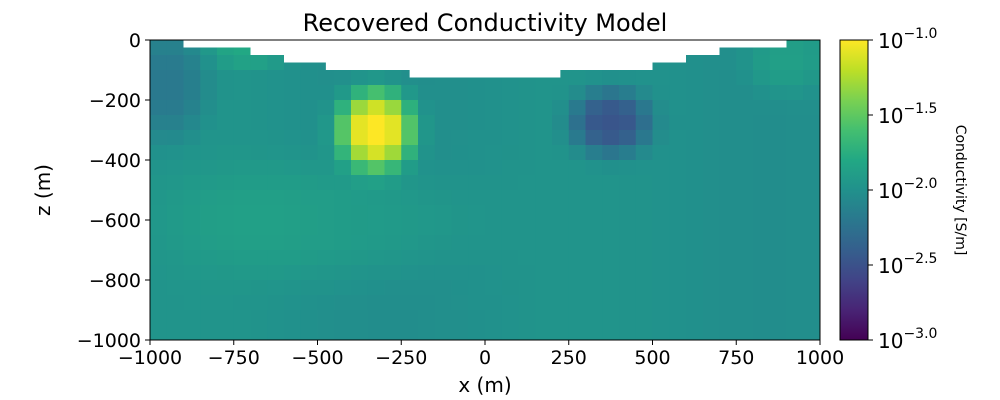  I want to click on x-tick-label: −750, so click(234, 358).